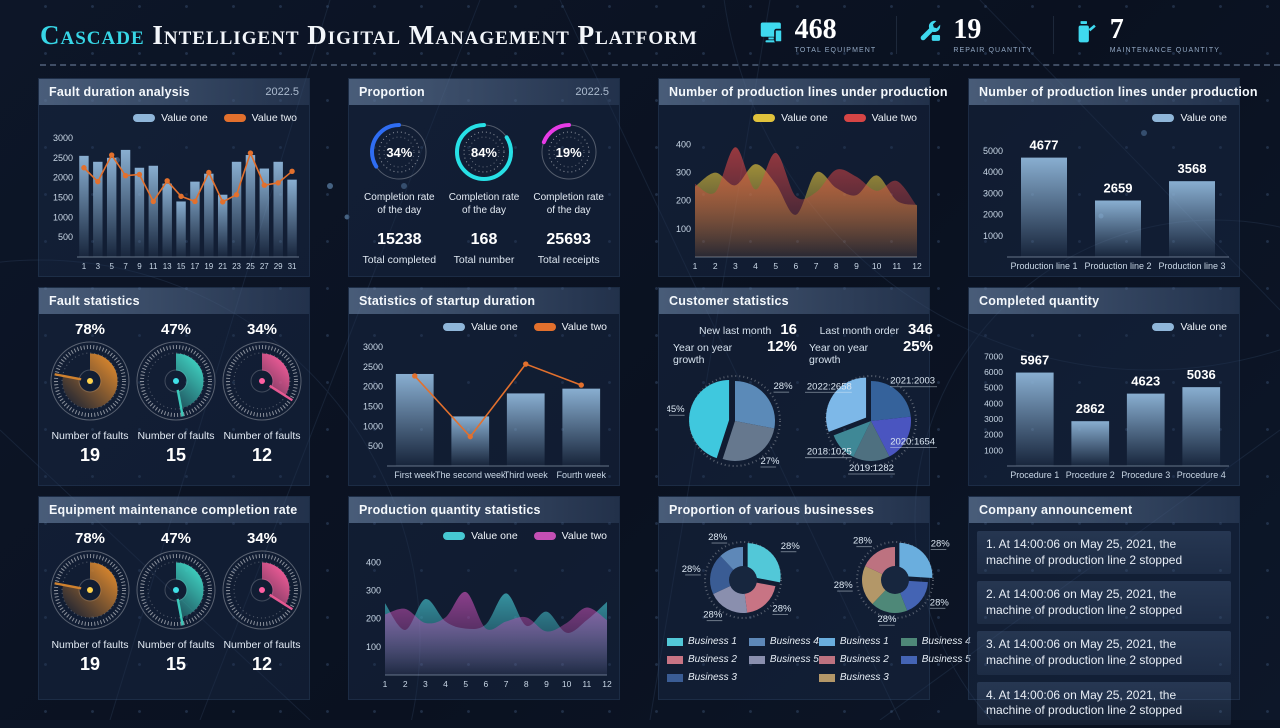 This screenshot has width=1280, height=728. What do you see at coordinates (236, 266) in the screenshot?
I see `svg-text: 23` at bounding box center [236, 266].